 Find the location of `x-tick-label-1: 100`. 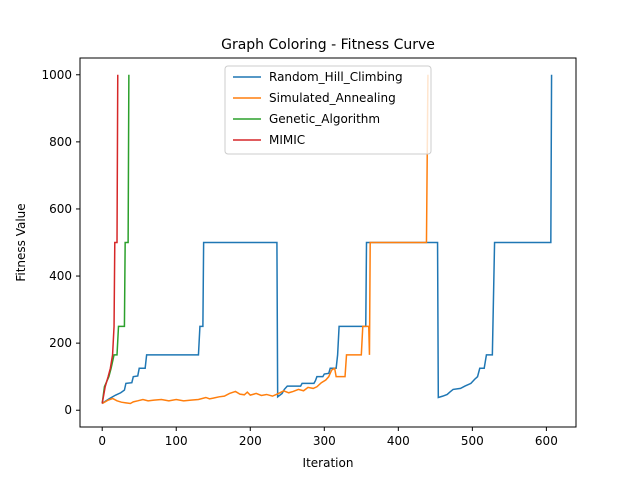

x-tick-label-1: 100 is located at coordinates (176, 441).